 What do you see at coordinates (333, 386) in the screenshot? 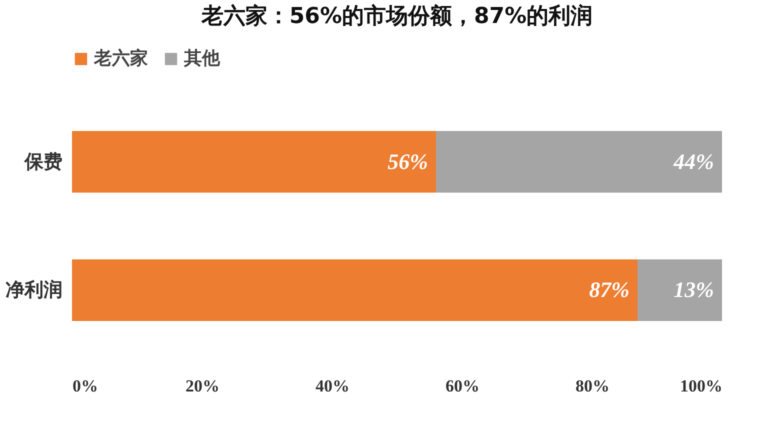
I see `x-tick-label: 40%` at bounding box center [333, 386].